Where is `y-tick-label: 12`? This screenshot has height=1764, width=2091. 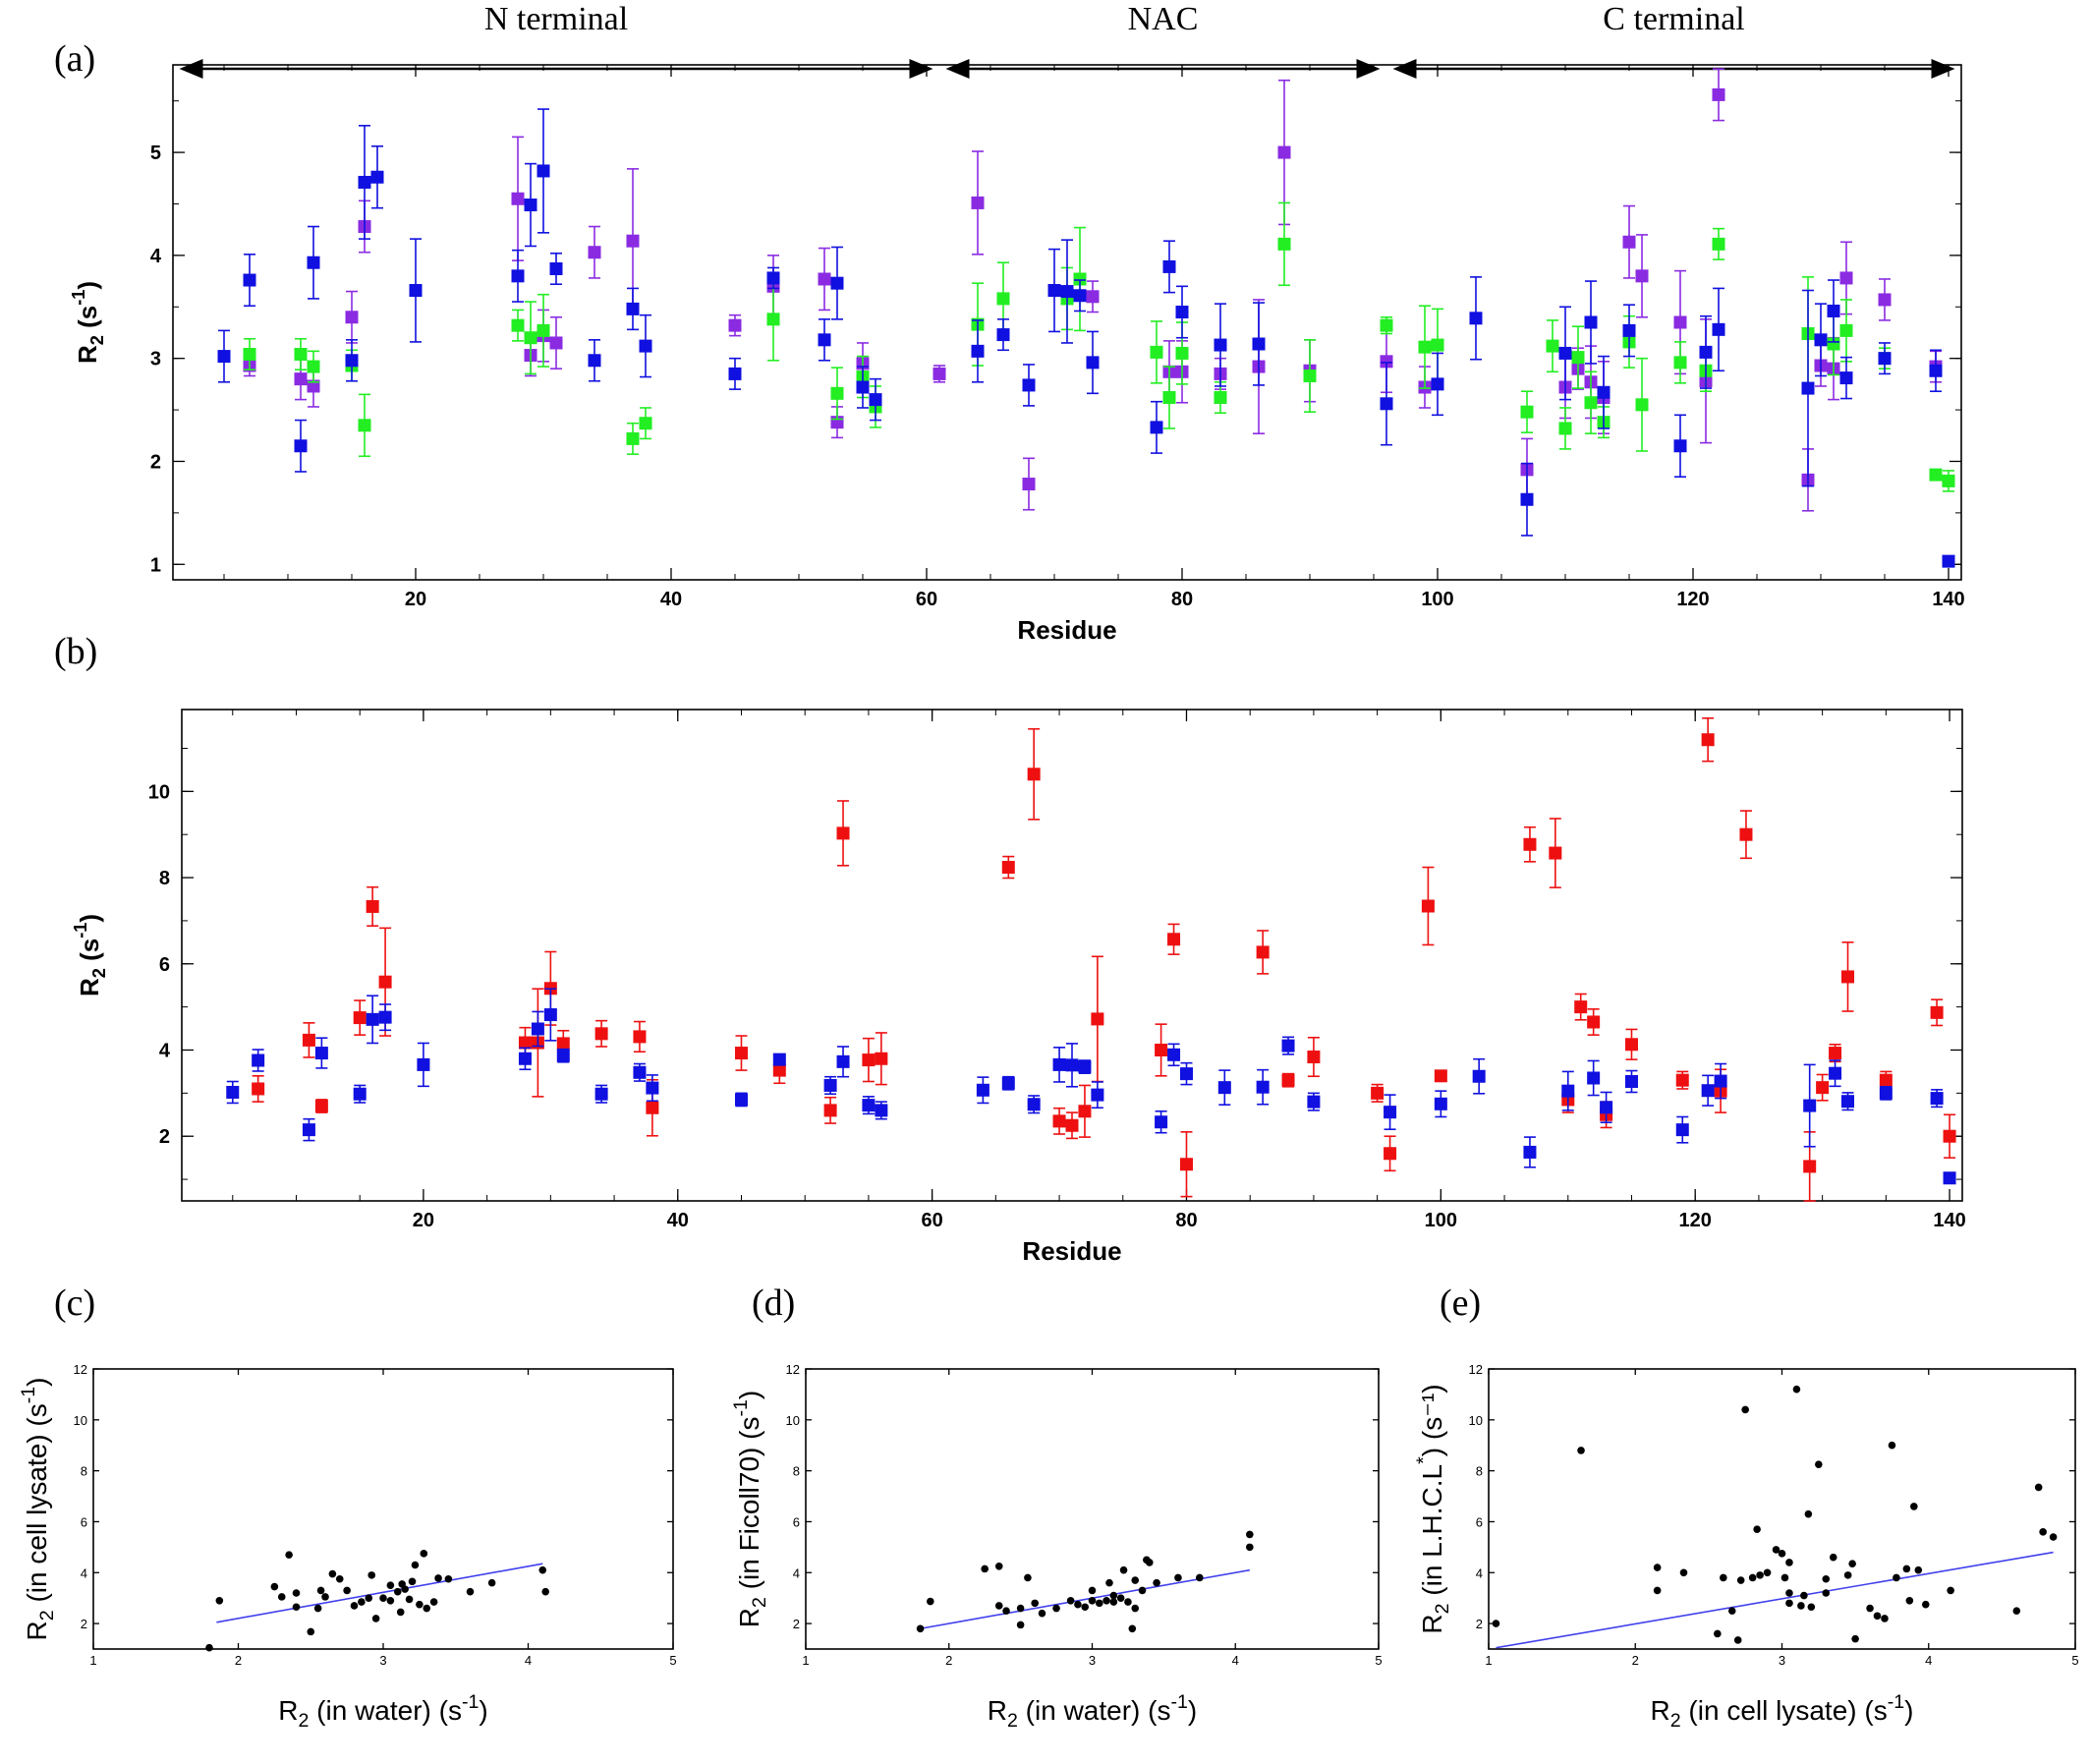
y-tick-label: 12 is located at coordinates (80, 1369).